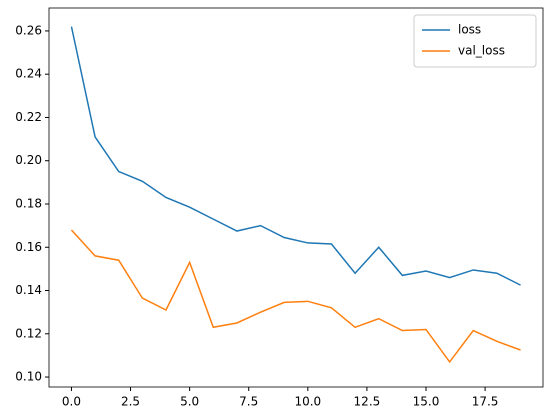 This screenshot has width=556, height=413. What do you see at coordinates (485, 402) in the screenshot?
I see `x-tick-label: 17.5` at bounding box center [485, 402].